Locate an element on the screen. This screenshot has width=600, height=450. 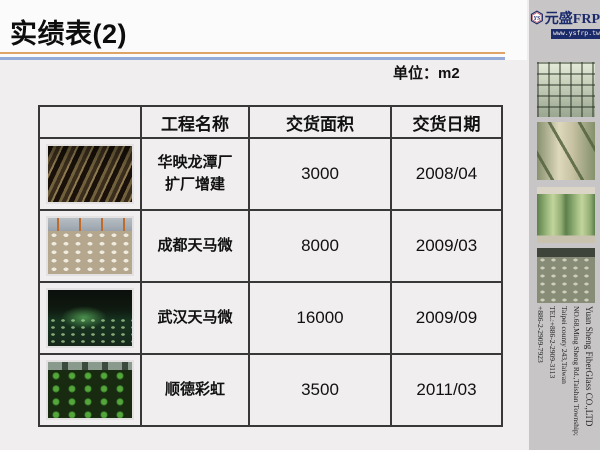
page-title: 实绩表(2) is located at coordinates (68, 34).